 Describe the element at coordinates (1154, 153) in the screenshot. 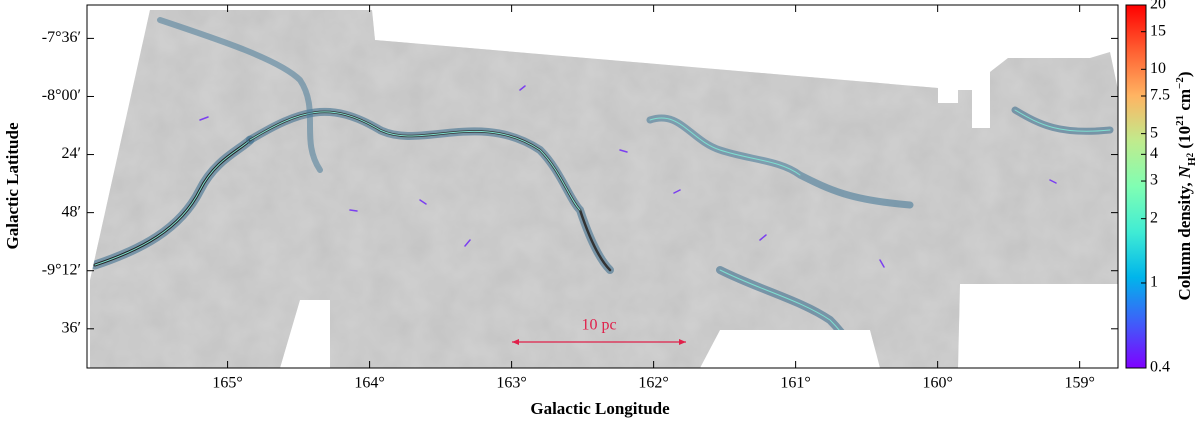

I see `colorbar-tick-label: 4` at that location.